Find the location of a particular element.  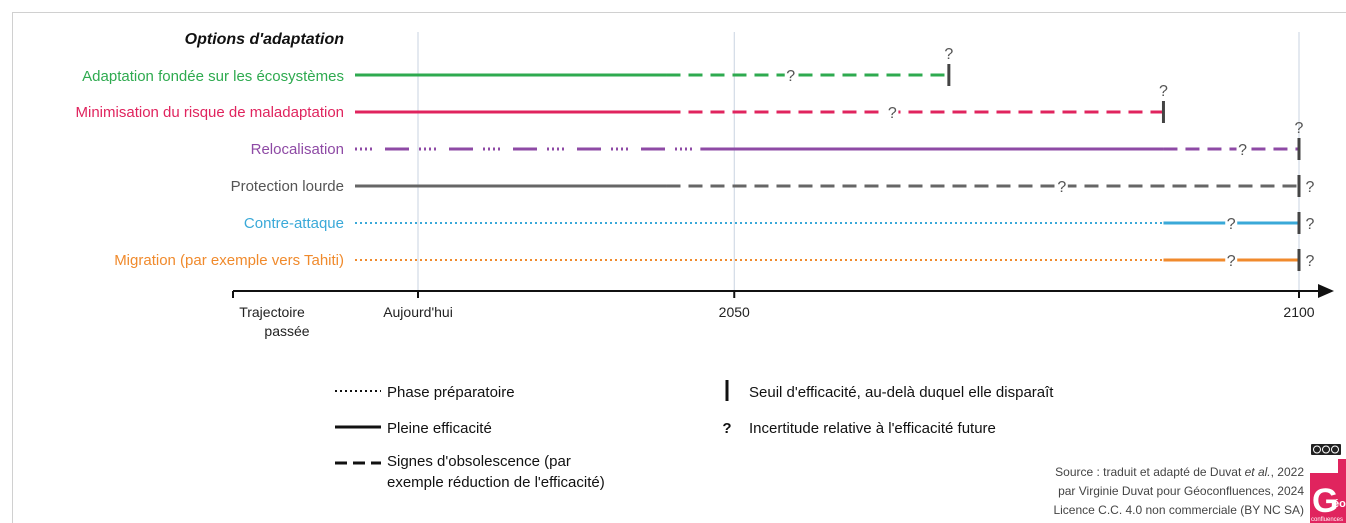

row-label: Contre-attaque is located at coordinates (294, 223).